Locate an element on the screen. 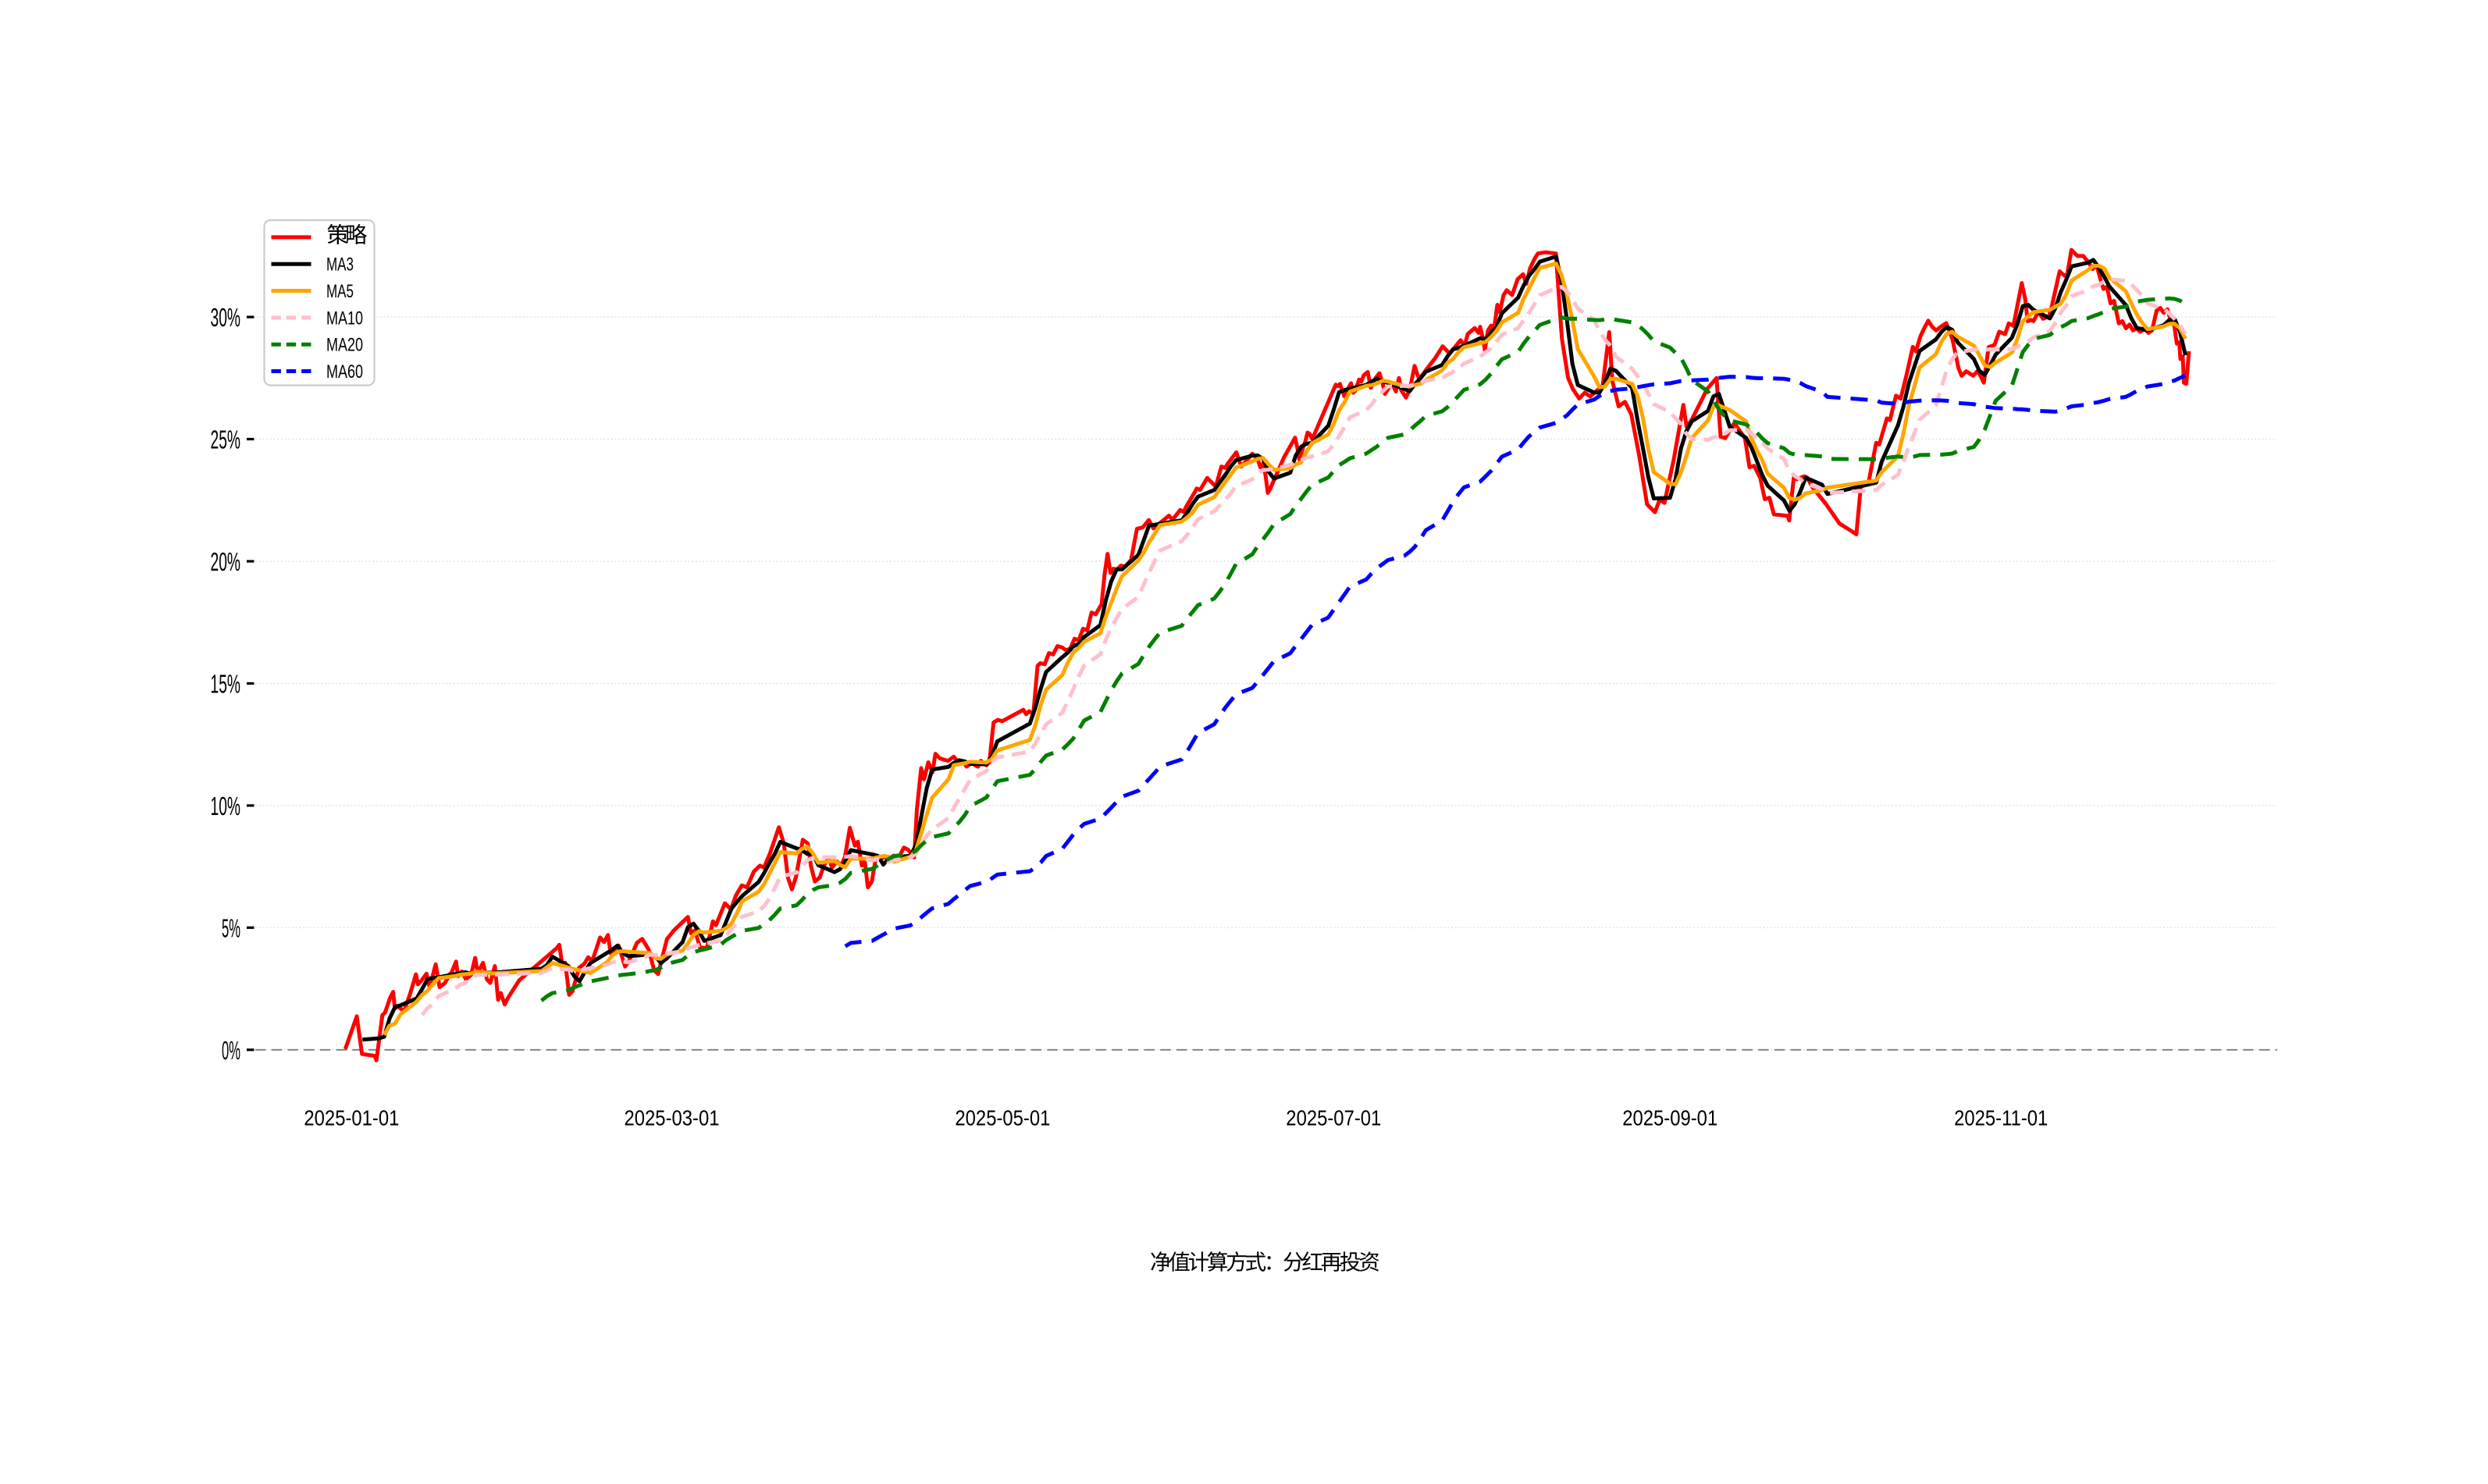  svg-text: 2025-11-01 is located at coordinates (2001, 1118).